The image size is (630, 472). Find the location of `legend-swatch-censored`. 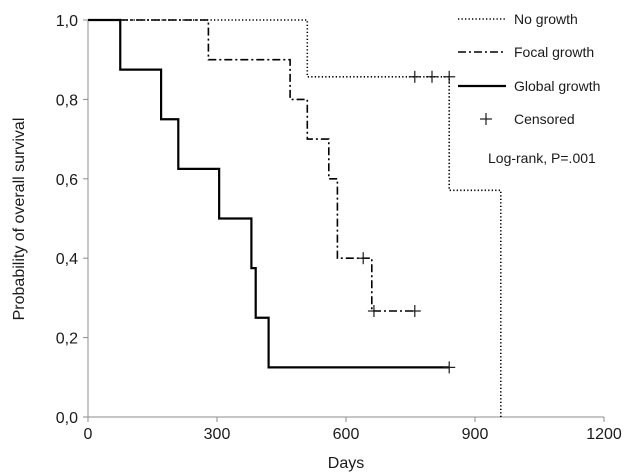

legend-swatch-censored is located at coordinates (486, 119).